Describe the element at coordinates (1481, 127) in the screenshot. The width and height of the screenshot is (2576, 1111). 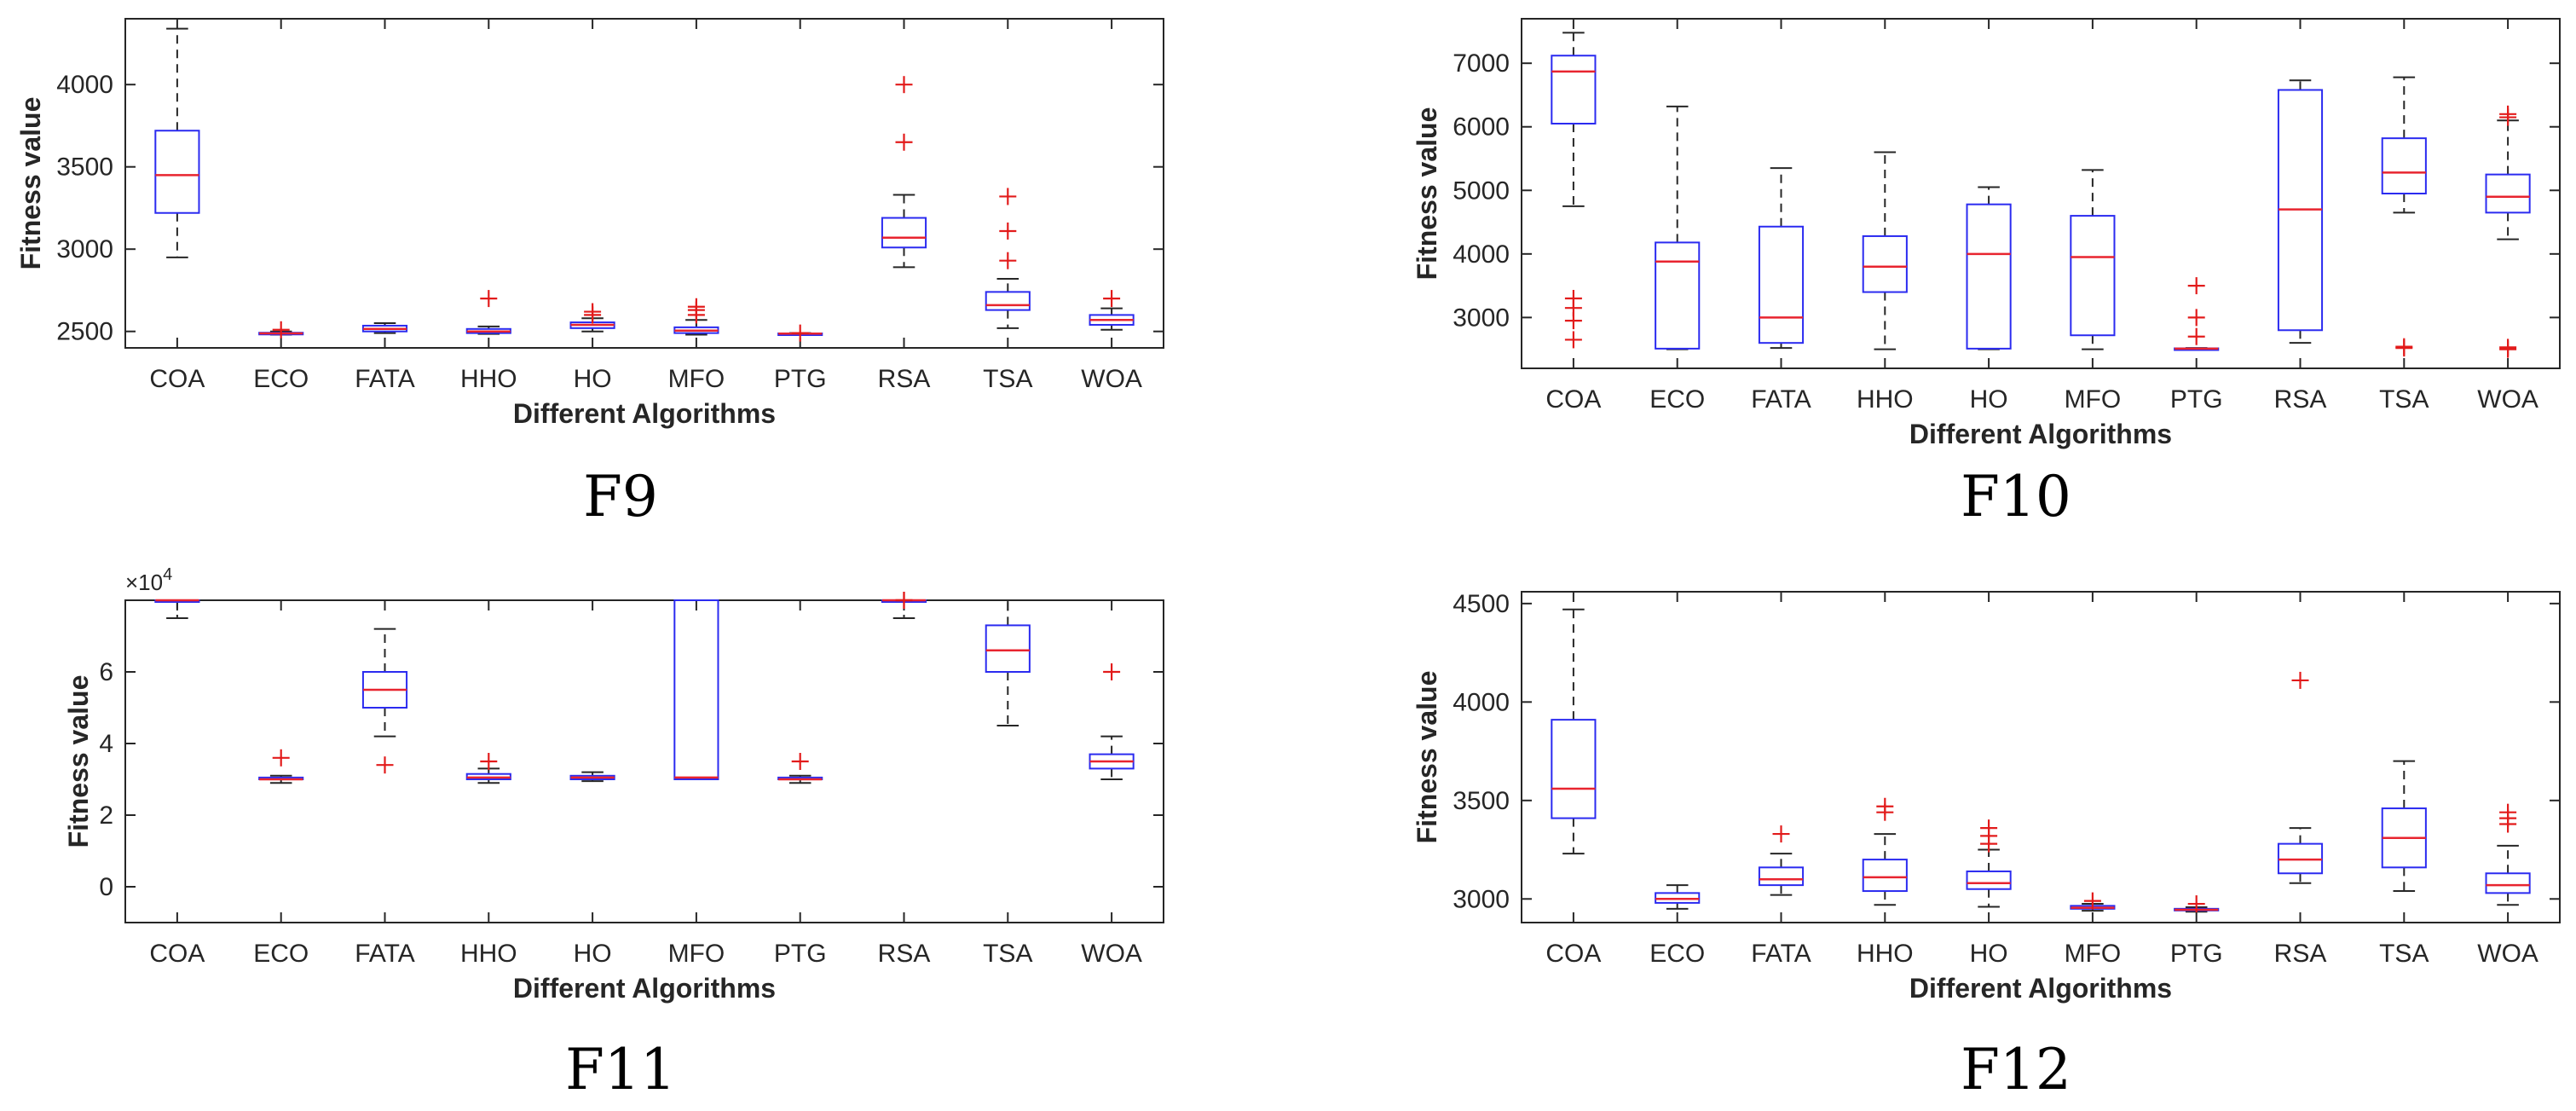
I see `y-tick-label: 6000` at that location.